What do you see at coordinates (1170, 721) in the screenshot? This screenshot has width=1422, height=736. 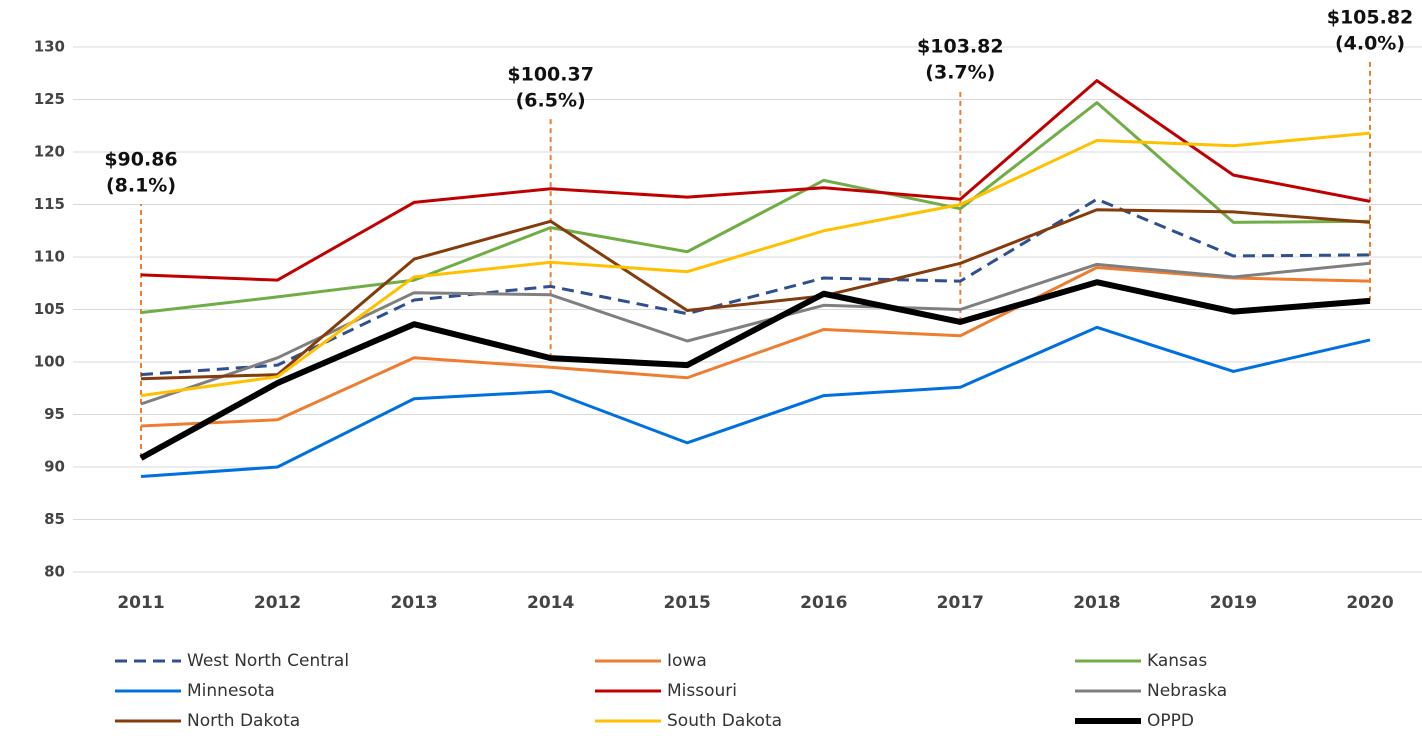 I see `legend-label: OPPD` at bounding box center [1170, 721].